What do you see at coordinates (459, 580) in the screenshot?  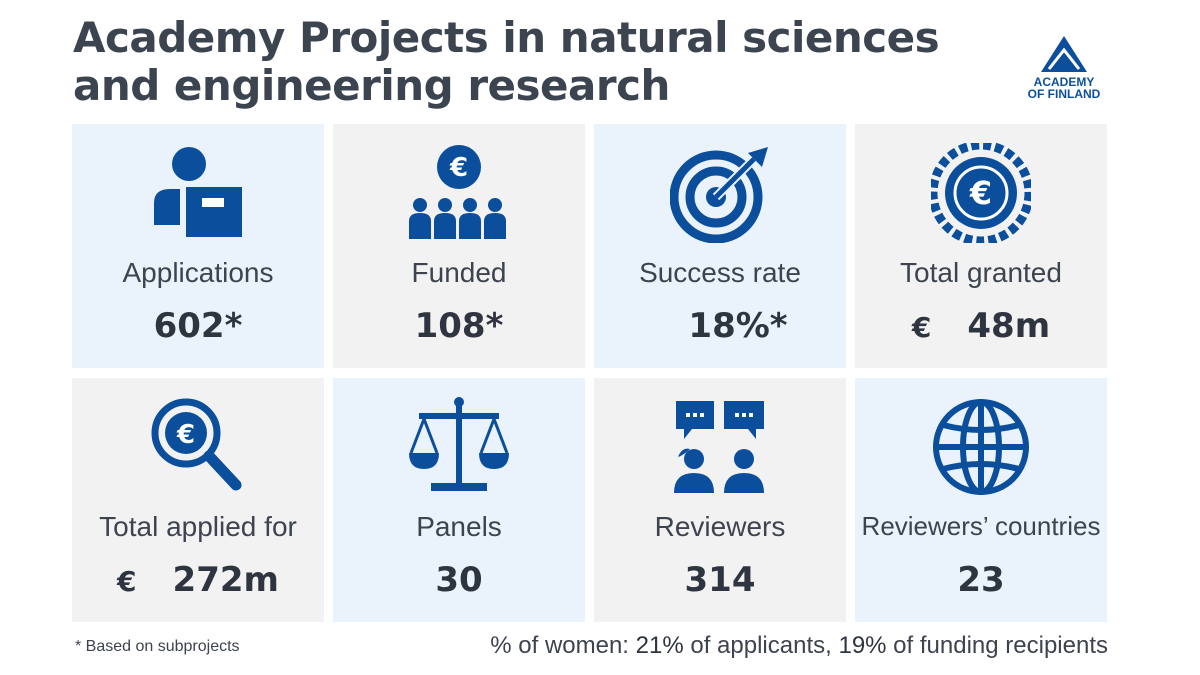 I see `tile-value: 30` at bounding box center [459, 580].